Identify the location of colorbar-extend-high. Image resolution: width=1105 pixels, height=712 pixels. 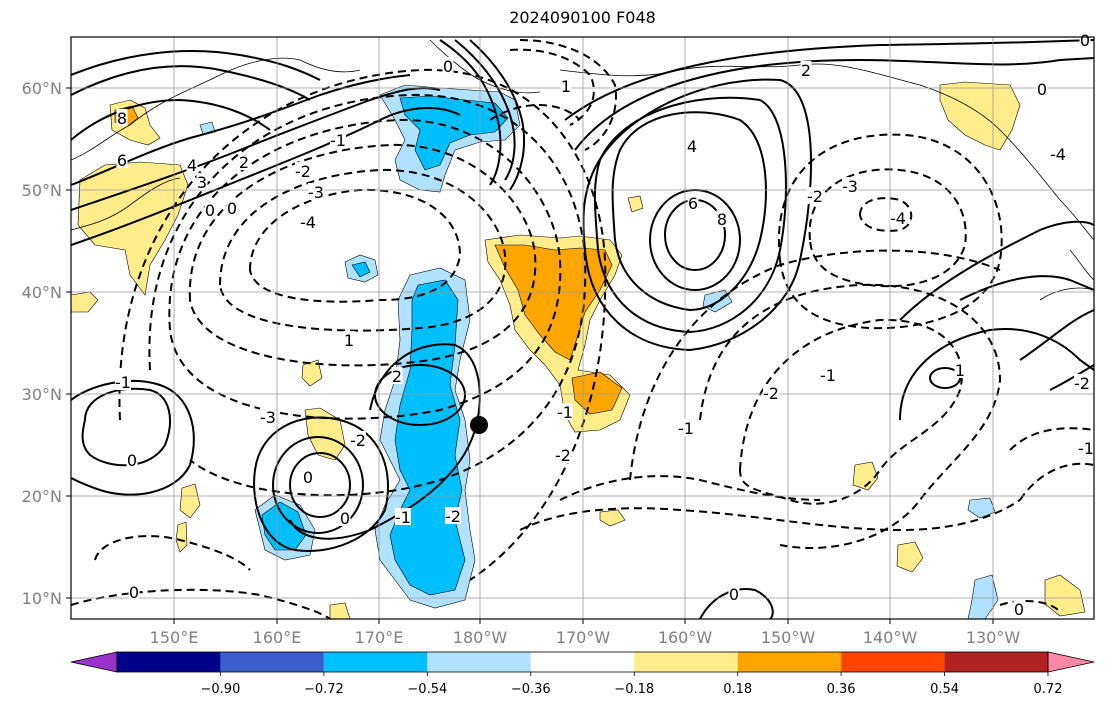
(1071, 662).